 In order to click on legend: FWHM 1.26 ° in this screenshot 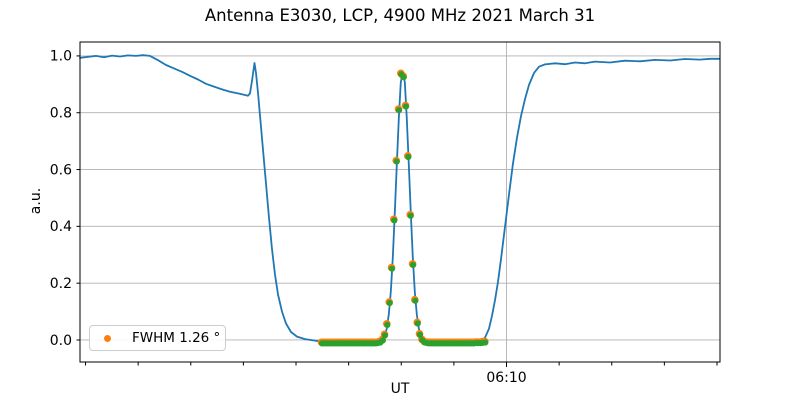, I will do `click(157, 338)`.